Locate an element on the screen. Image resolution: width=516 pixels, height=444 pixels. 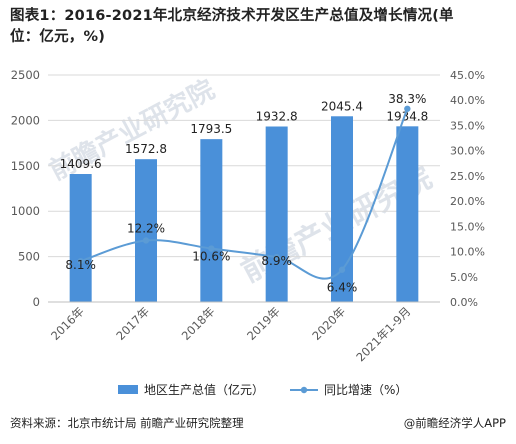
legend-label-bar: 地区生产总值（亿元） is located at coordinates (204, 389).